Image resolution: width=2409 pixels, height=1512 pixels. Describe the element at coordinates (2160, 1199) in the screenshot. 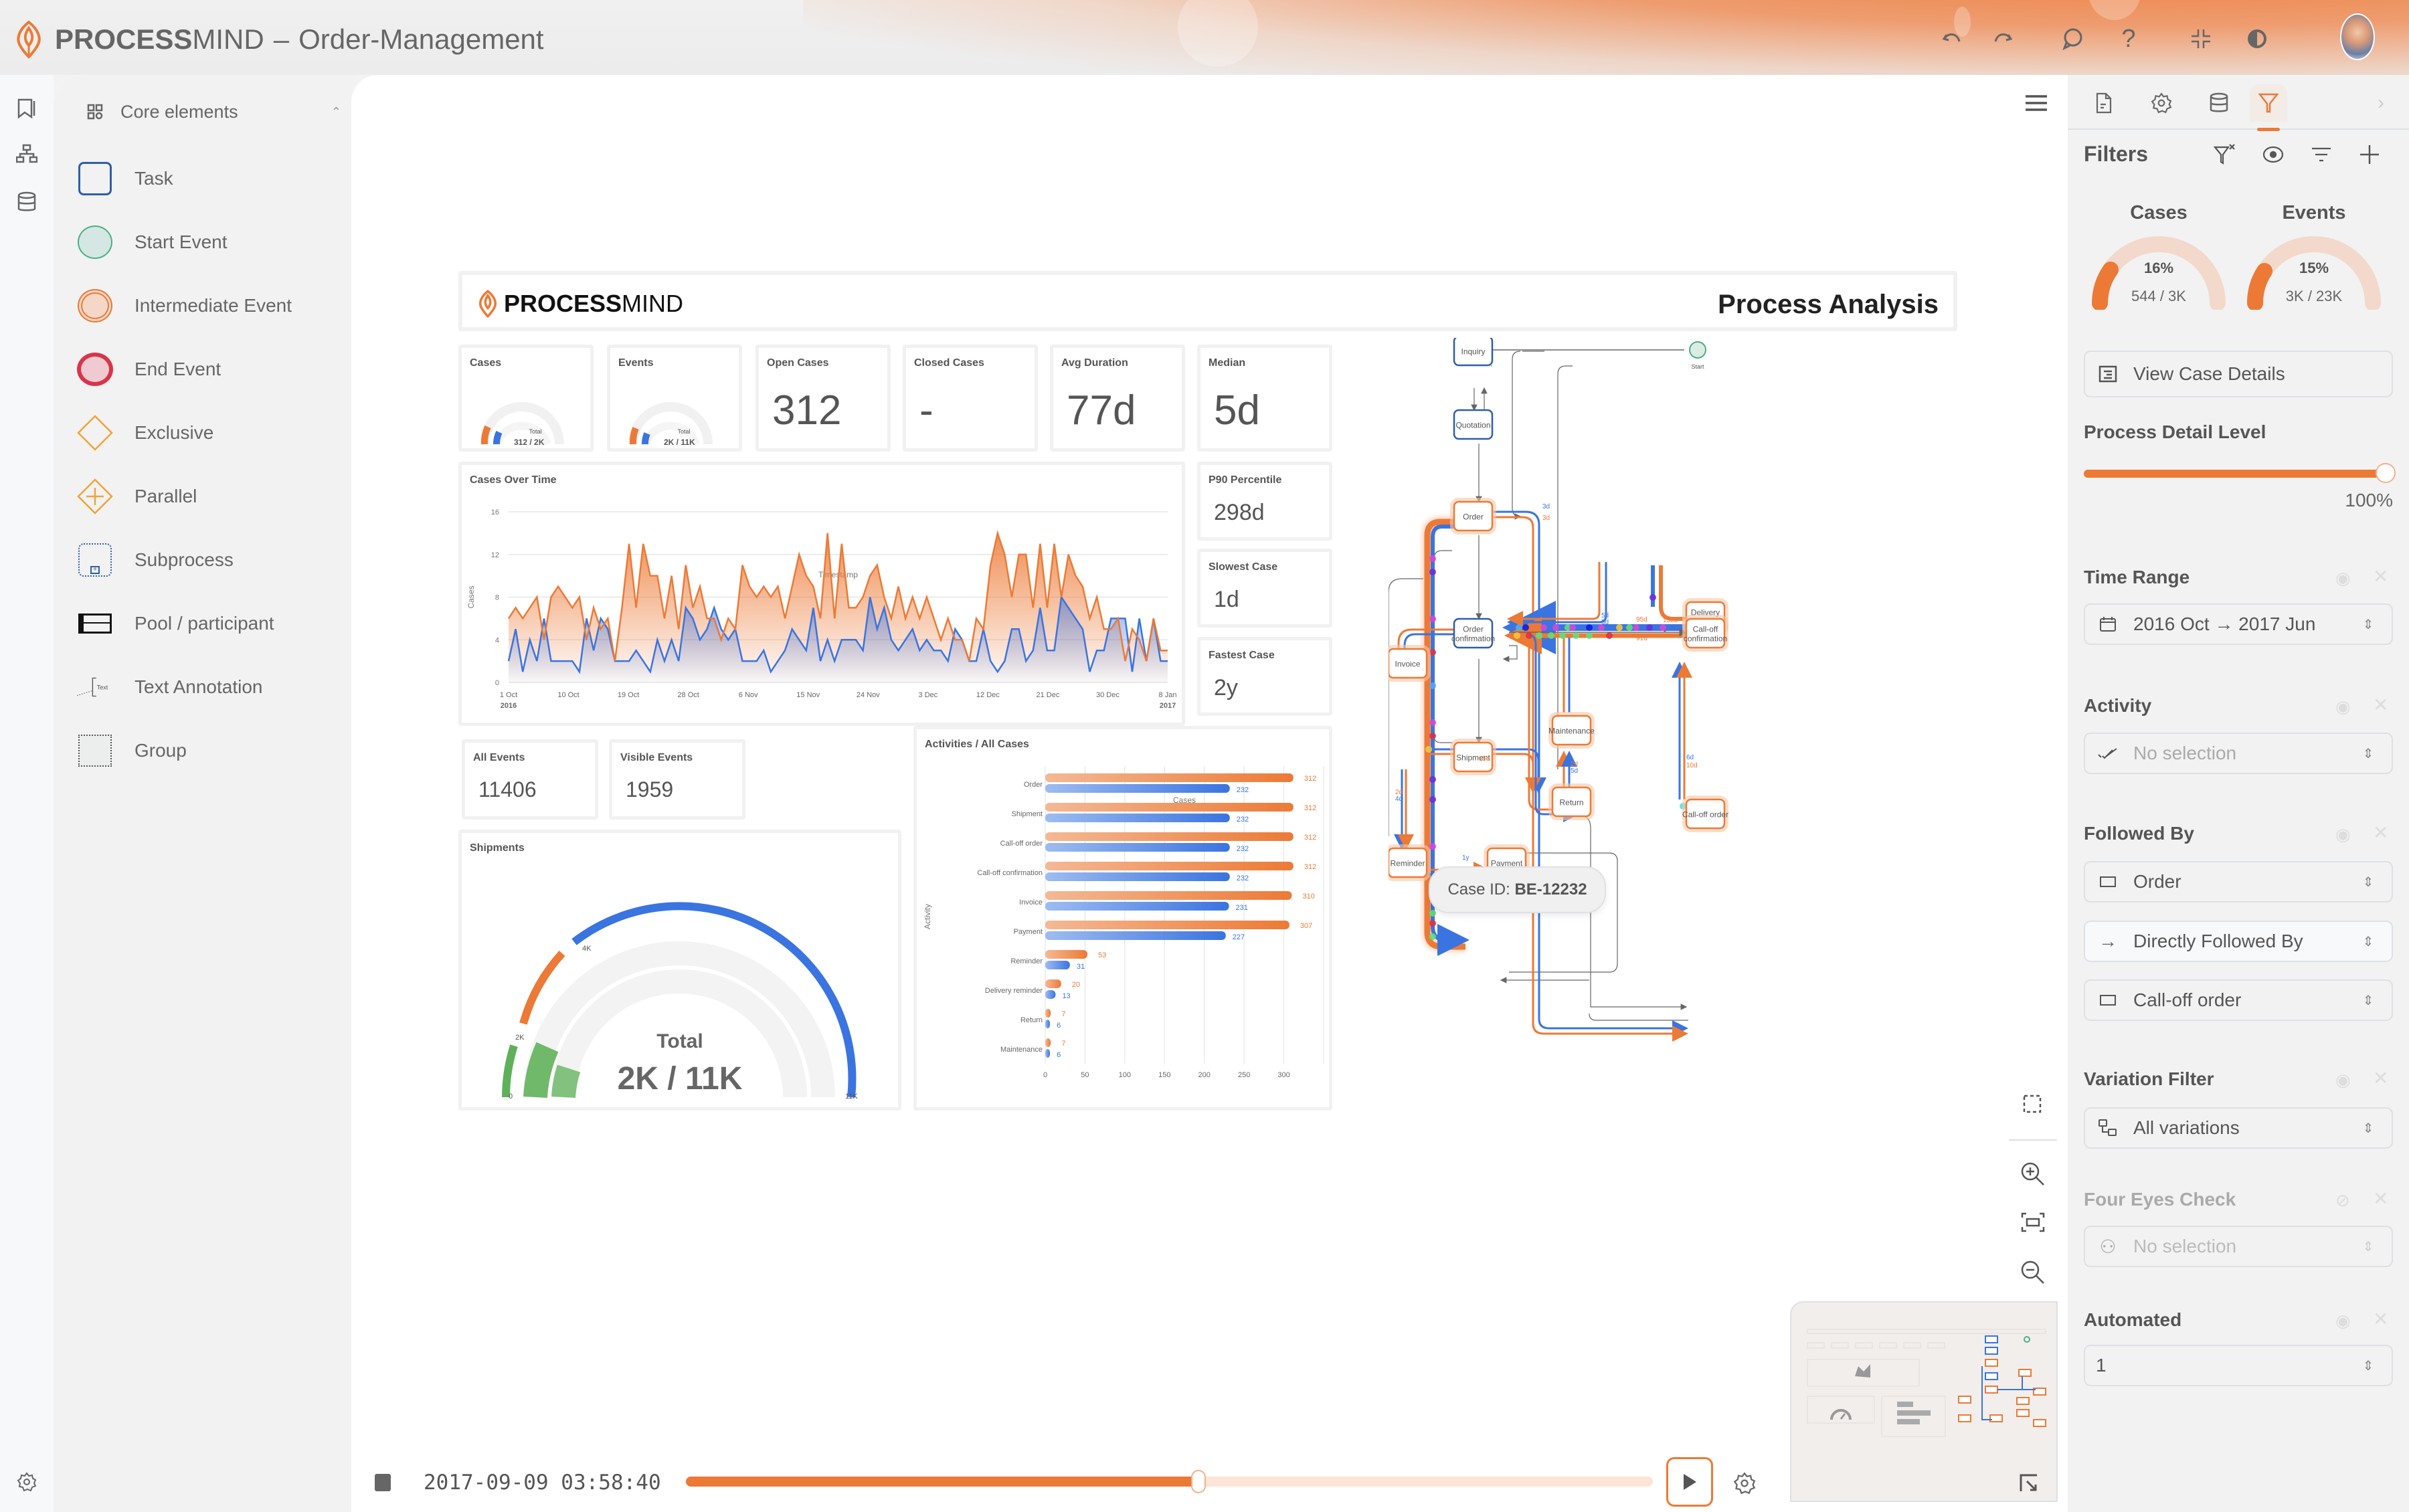

I see `four-eyes-title: Four Eyes Check` at that location.